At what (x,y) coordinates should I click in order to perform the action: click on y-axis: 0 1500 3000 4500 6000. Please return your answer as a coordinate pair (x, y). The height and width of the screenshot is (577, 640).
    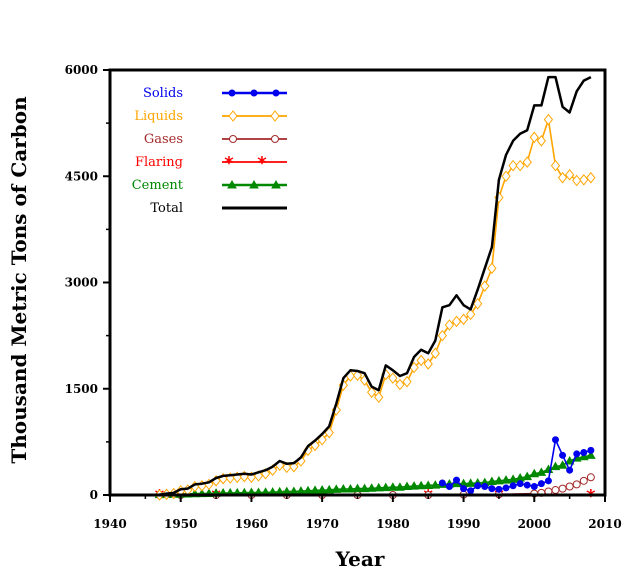
    Looking at the image, I should click on (87, 282).